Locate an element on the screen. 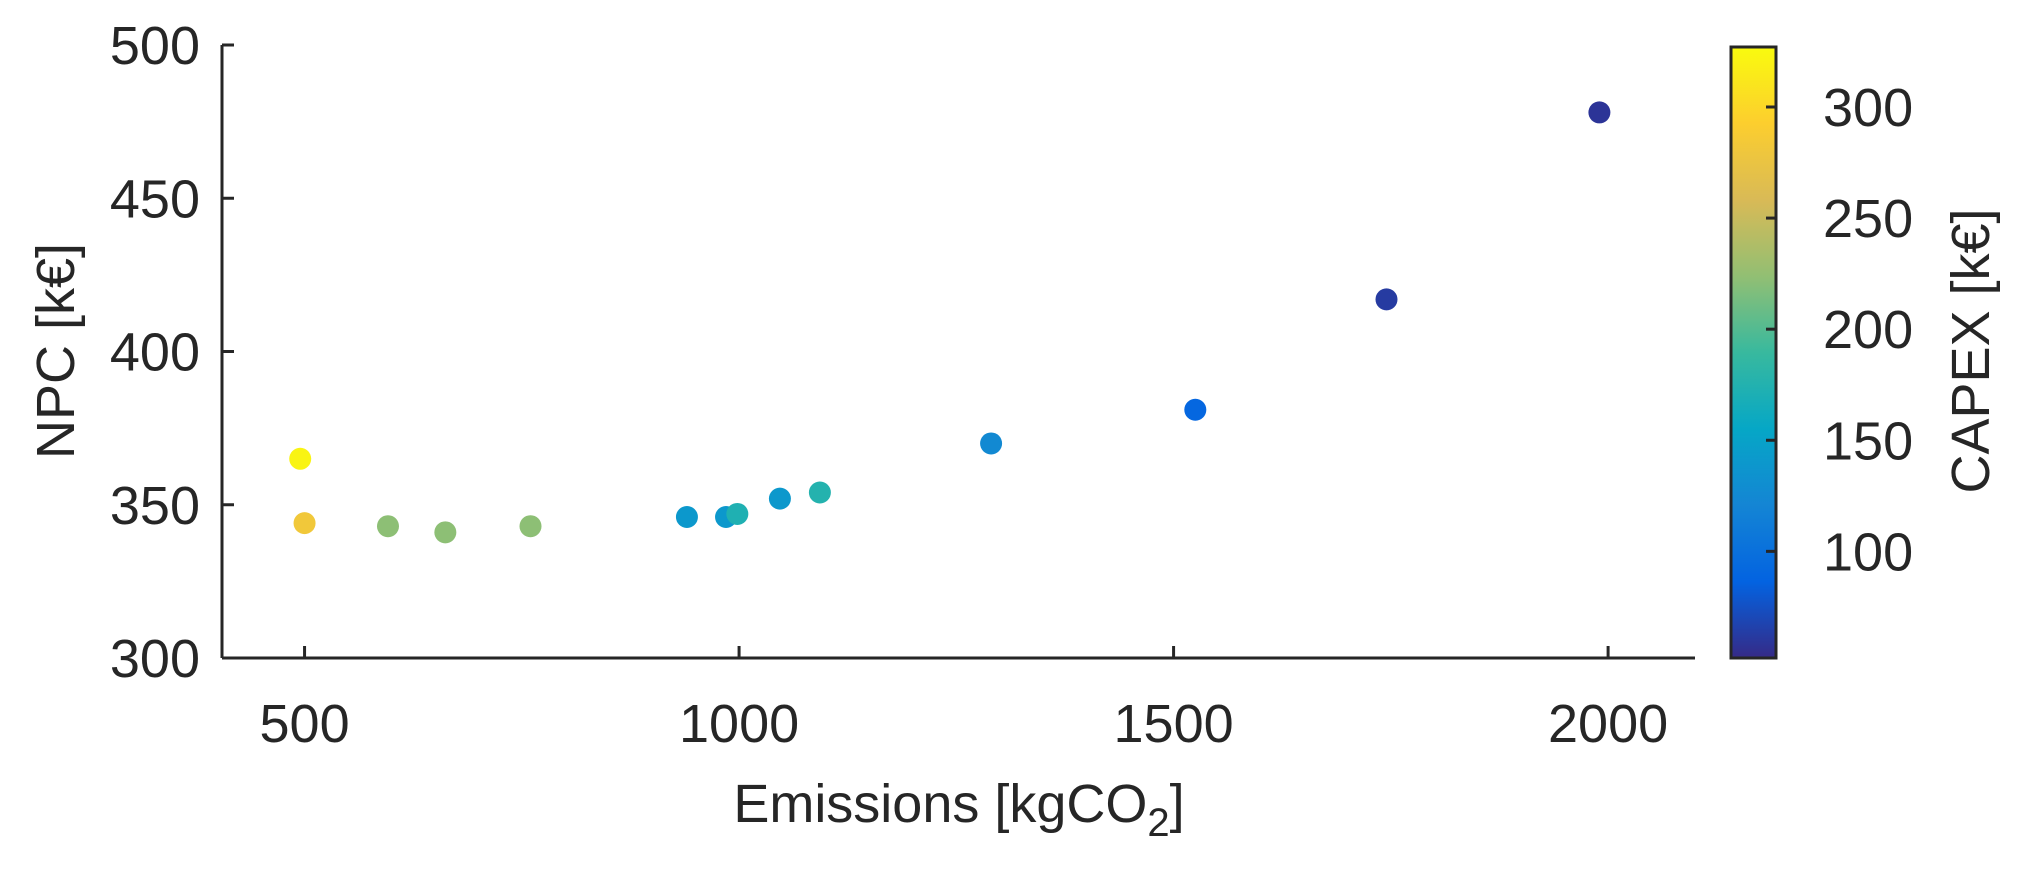 Image resolution: width=2021 pixels, height=876 pixels. x-axis-title: Emissions [kgCO2] is located at coordinates (958, 809).